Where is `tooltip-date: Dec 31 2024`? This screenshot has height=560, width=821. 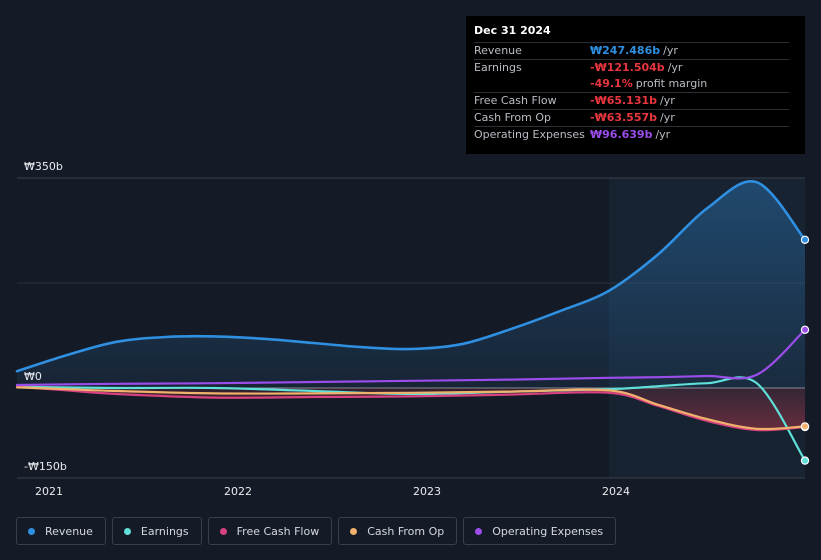
tooltip-date: Dec 31 2024 is located at coordinates (512, 30).